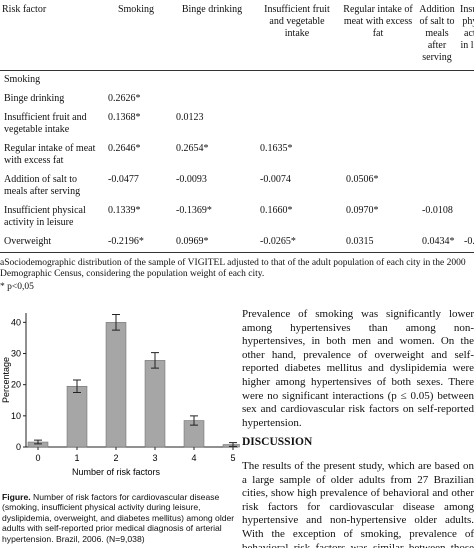 The height and width of the screenshot is (548, 474). Describe the element at coordinates (378, 35) in the screenshot. I see `header-cell: Regular intake of meat with excess fat` at that location.